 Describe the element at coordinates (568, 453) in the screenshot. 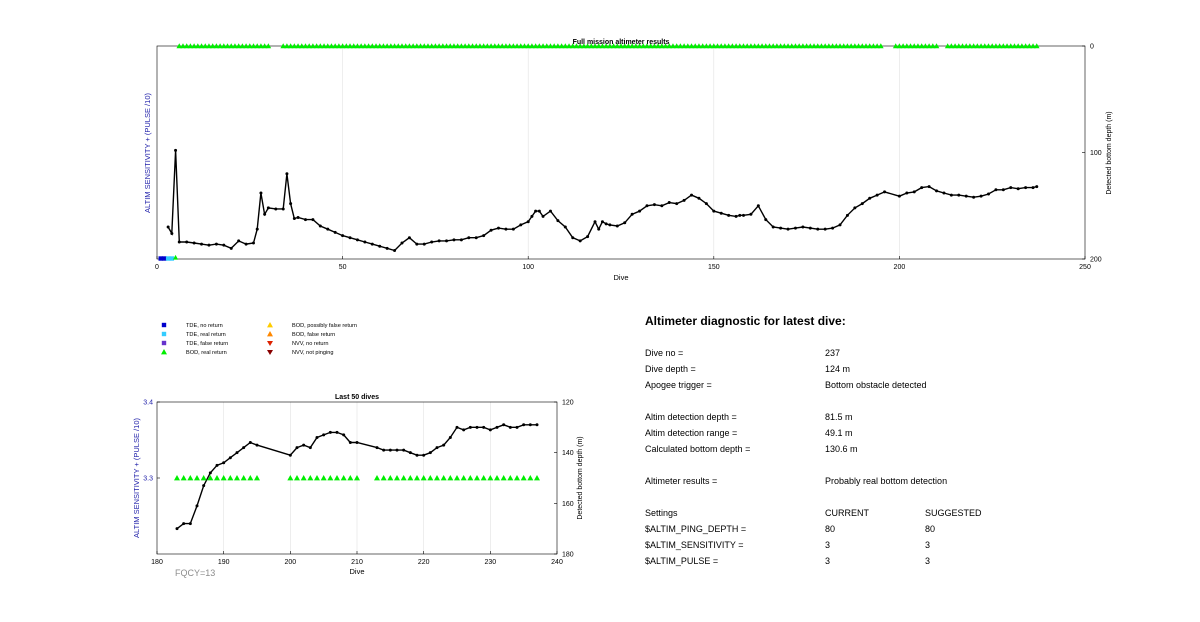

I see `y-tick-label: 140` at that location.